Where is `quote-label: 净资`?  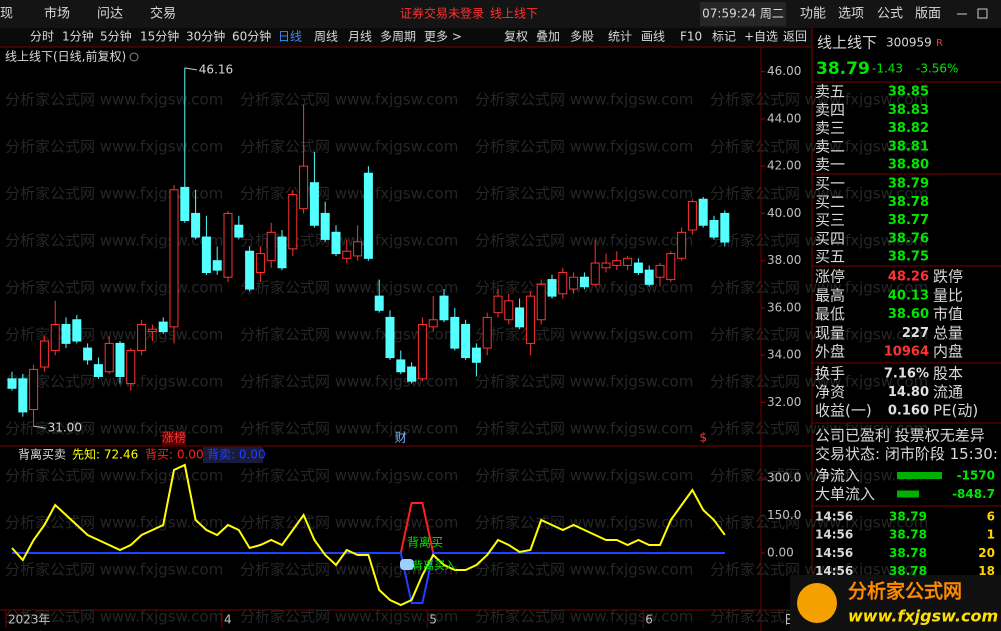 quote-label: 净资 is located at coordinates (830, 392).